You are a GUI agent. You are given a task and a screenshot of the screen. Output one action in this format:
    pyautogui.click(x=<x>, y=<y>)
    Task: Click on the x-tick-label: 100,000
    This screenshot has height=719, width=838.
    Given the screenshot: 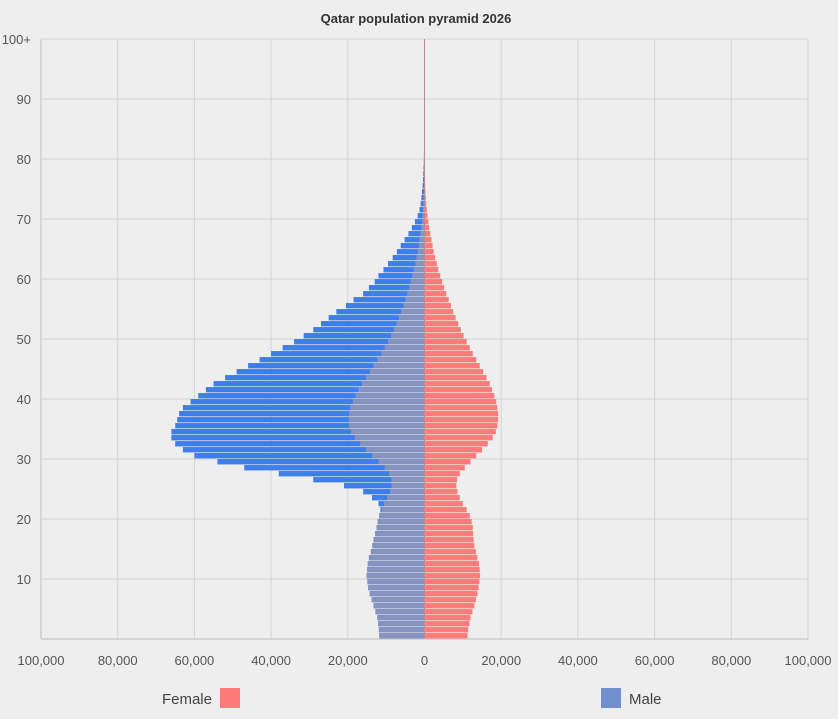 What is the action you would take?
    pyautogui.click(x=808, y=660)
    